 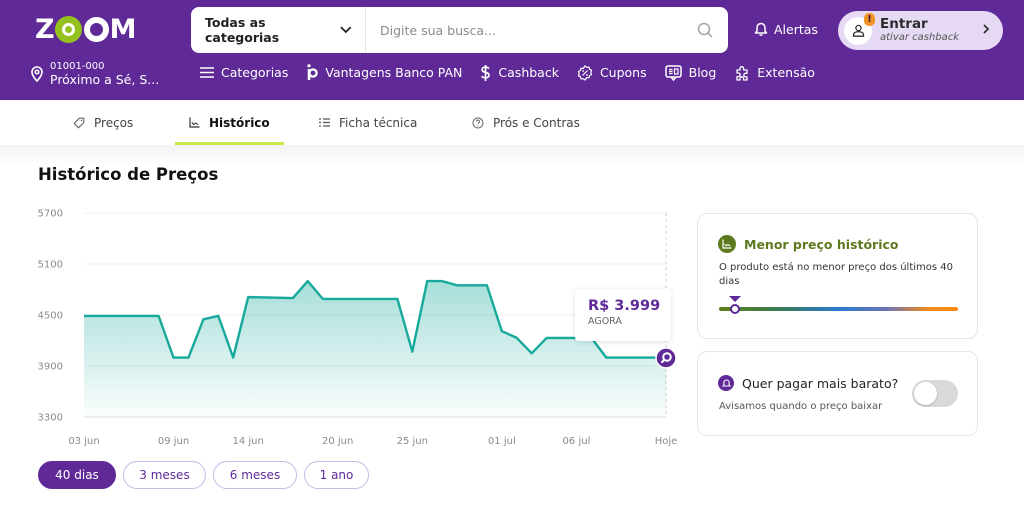 I want to click on page-title: Histórico de Preços, so click(x=128, y=174).